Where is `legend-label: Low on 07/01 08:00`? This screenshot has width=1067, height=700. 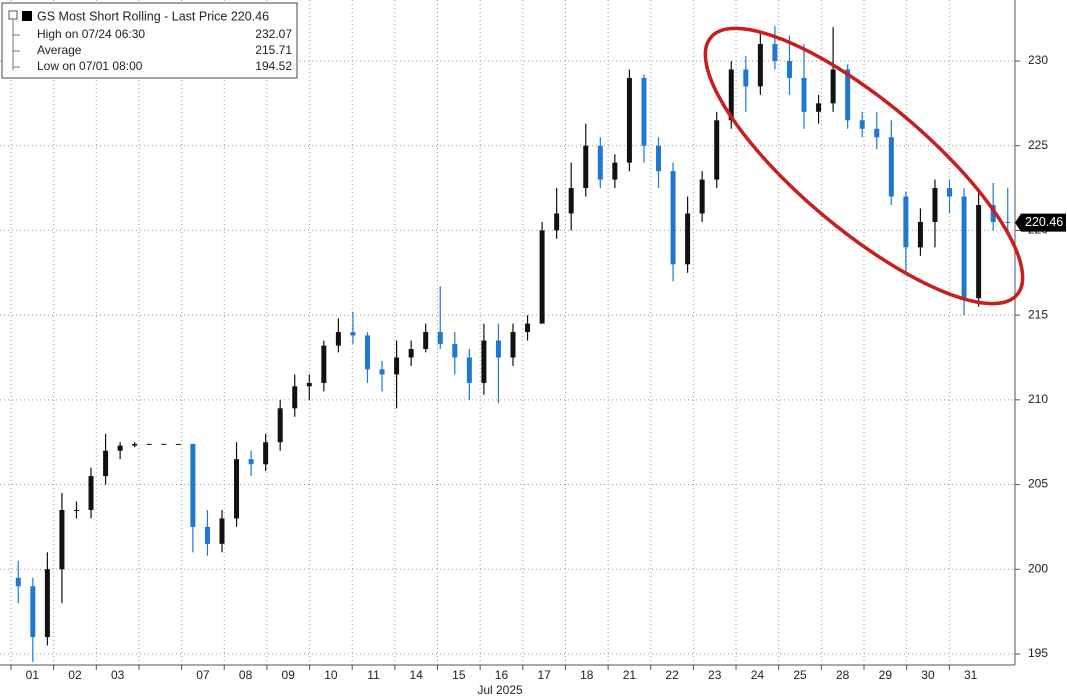 legend-label: Low on 07/01 08:00 is located at coordinates (90, 66).